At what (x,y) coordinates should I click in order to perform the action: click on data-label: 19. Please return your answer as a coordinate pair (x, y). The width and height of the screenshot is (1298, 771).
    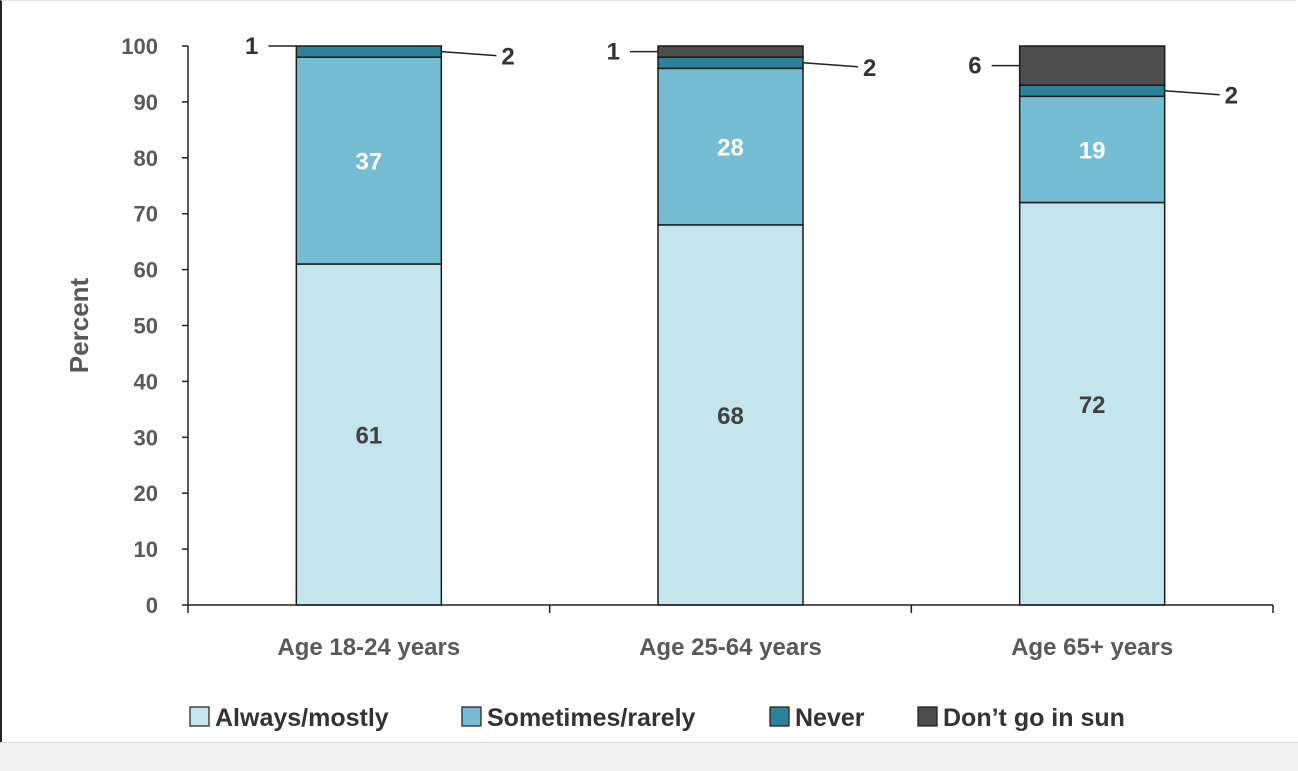
    Looking at the image, I should click on (1092, 150).